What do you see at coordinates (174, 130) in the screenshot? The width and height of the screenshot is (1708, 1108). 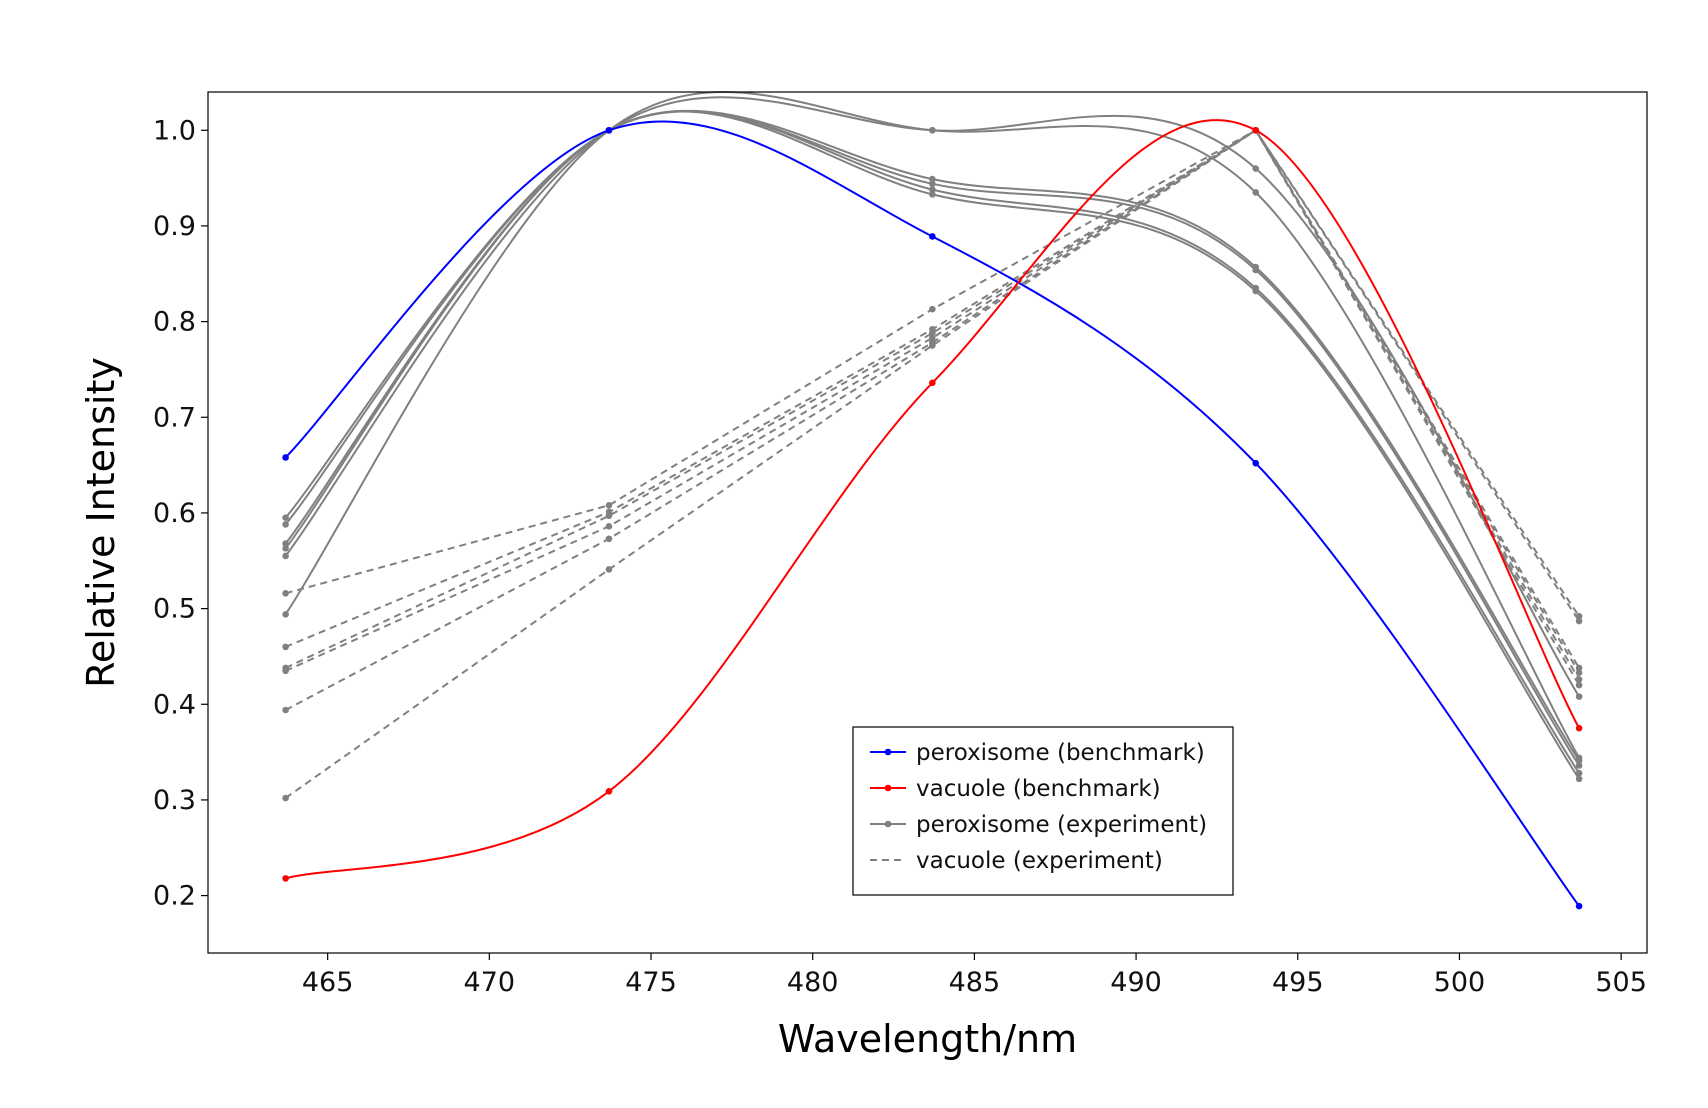 I see `y-tick-label: 1.0` at bounding box center [174, 130].